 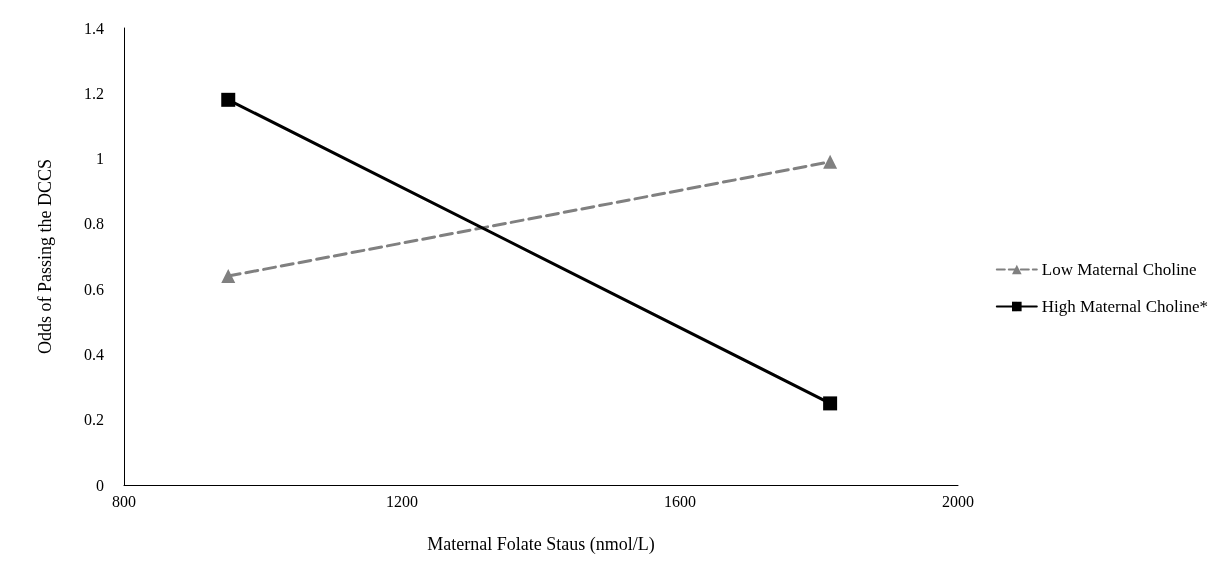 What do you see at coordinates (94, 28) in the screenshot?
I see `y-tick-label: 1.4` at bounding box center [94, 28].